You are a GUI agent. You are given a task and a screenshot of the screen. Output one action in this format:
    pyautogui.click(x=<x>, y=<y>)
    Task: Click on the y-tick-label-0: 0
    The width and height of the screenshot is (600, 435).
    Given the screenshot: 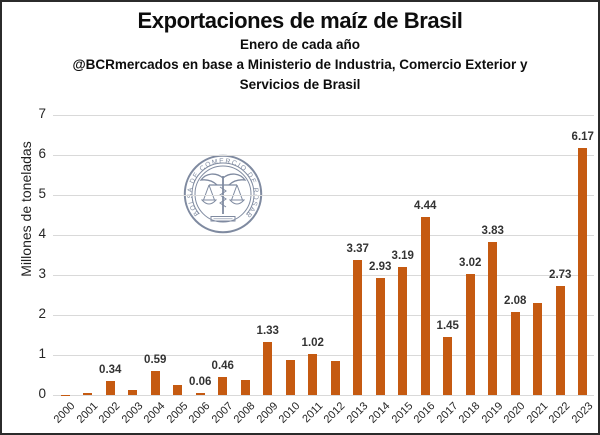 What is the action you would take?
    pyautogui.click(x=42, y=393)
    